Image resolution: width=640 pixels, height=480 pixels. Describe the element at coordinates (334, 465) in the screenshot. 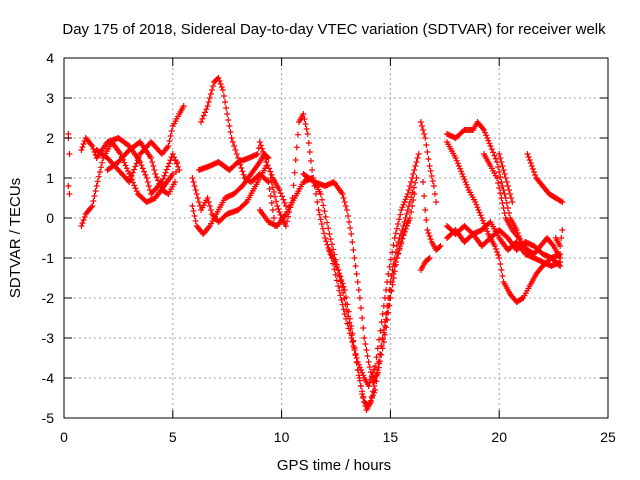

I see `x-axis-label: GPS time / hours` at that location.